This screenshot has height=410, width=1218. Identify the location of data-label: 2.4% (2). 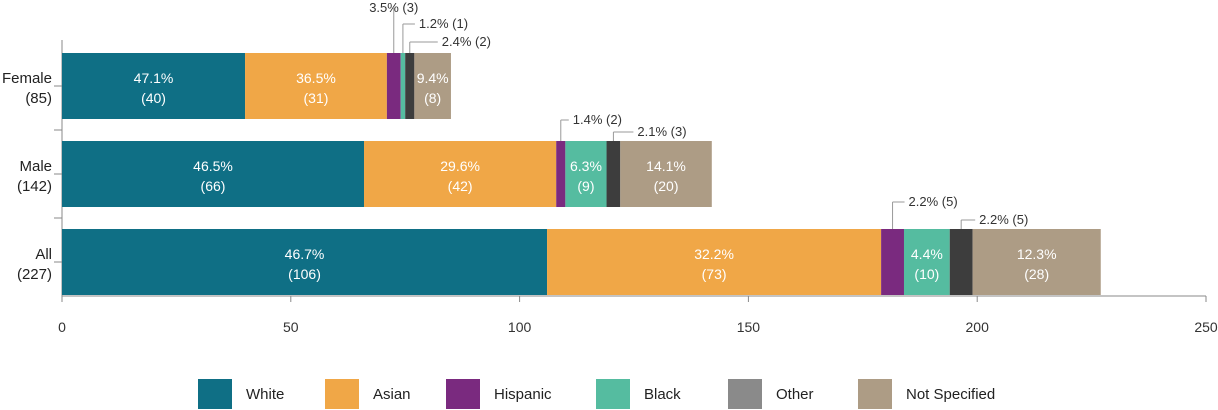
(466, 41).